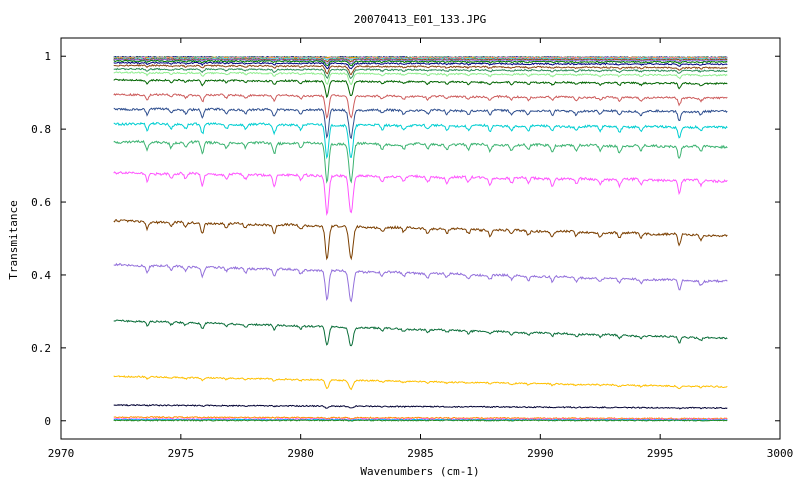 This screenshot has height=480, width=800. Describe the element at coordinates (41, 275) in the screenshot. I see `y-tick-label: 0.4` at that location.